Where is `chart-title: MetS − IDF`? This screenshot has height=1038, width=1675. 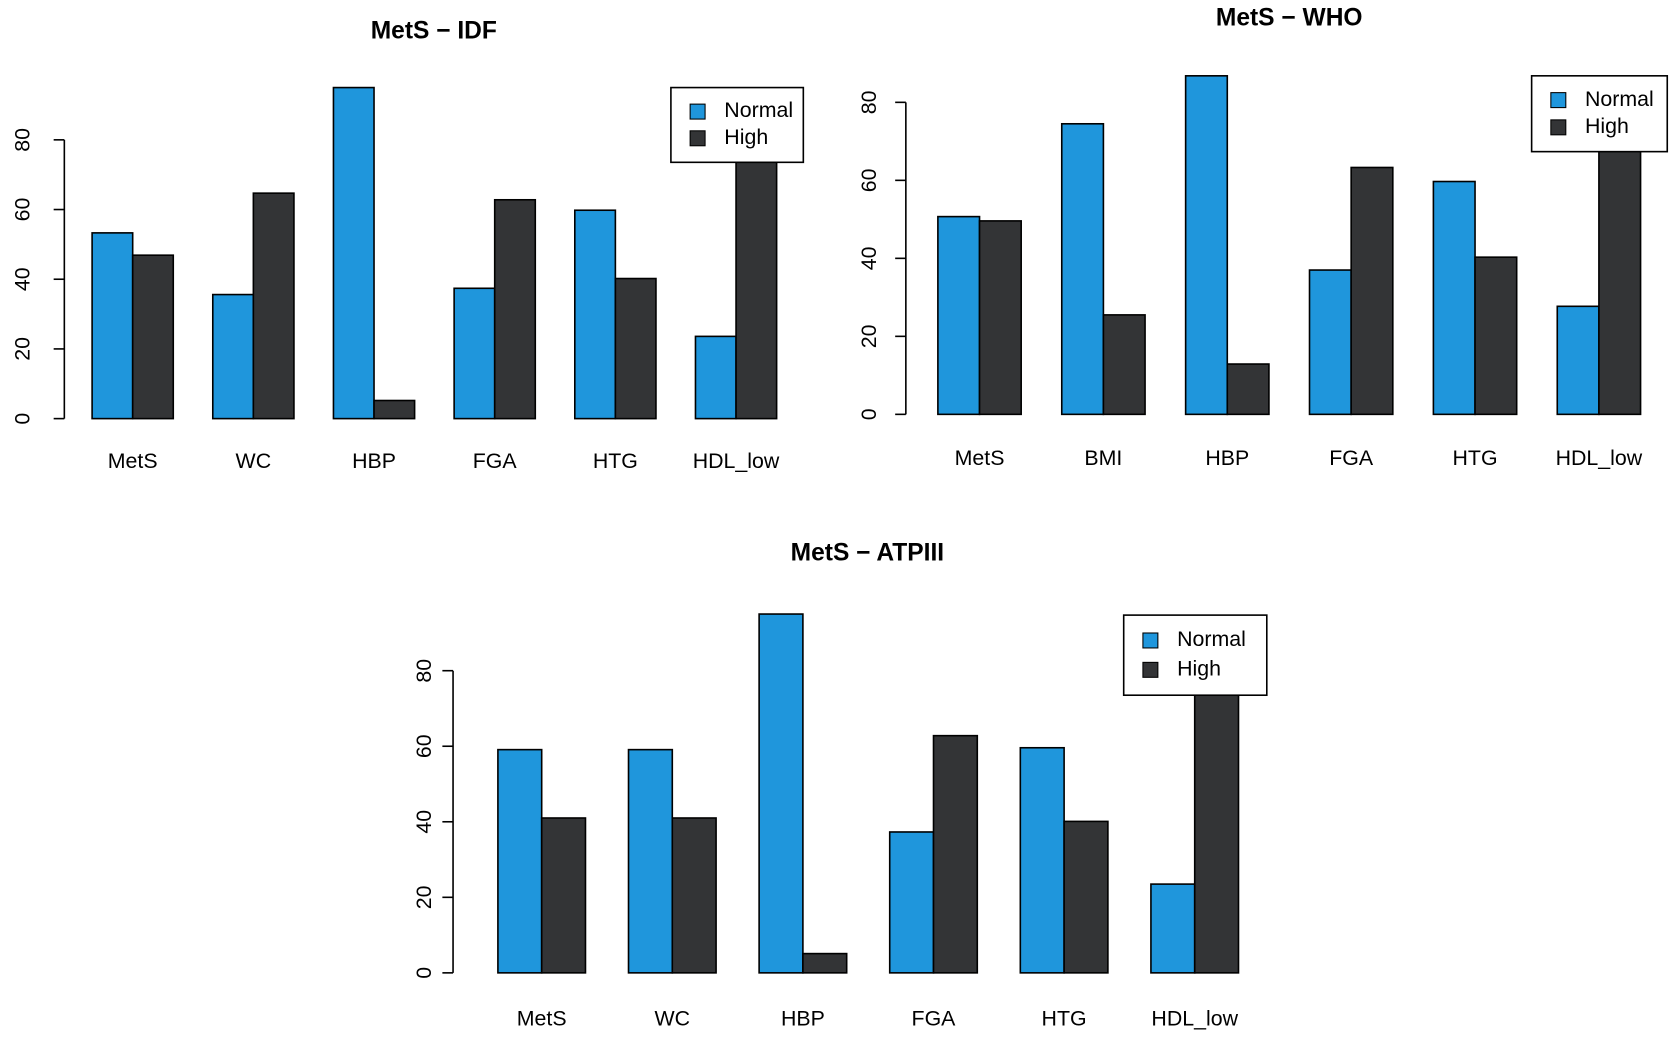
chart-title: MetS − IDF is located at coordinates (434, 31).